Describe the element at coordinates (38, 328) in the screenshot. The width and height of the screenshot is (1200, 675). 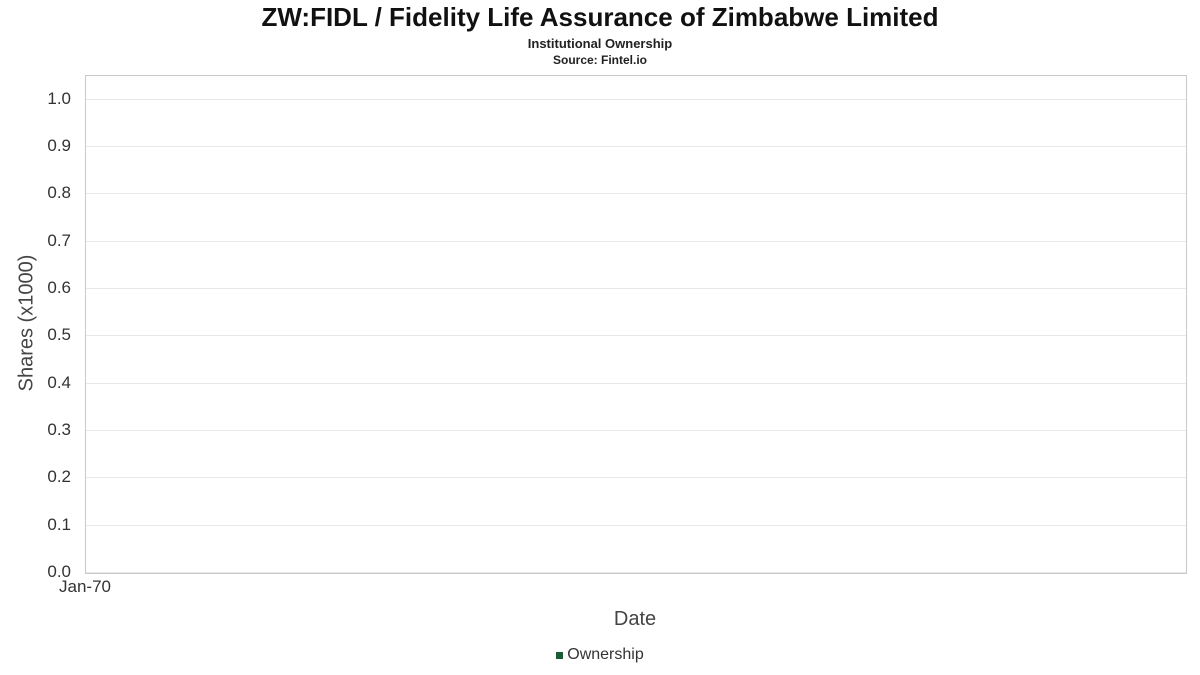
I see `y-axis-ticks: 0.0 0.1 0.2 0.3 0.4 0.5 0.6 0.7 0.8 0.9 1.0` at that location.